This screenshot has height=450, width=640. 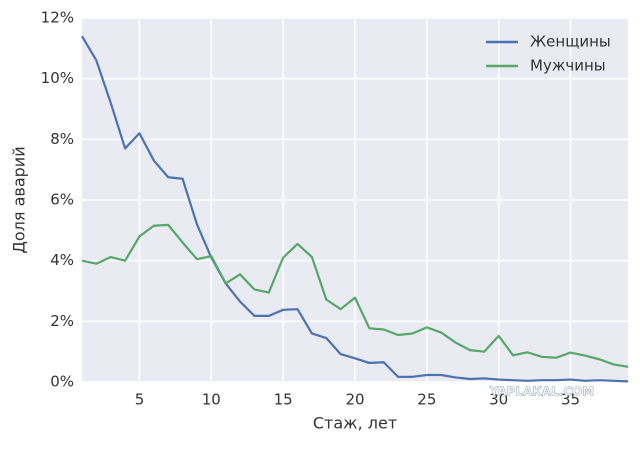 I want to click on x-tick-label: 15, so click(x=283, y=400).